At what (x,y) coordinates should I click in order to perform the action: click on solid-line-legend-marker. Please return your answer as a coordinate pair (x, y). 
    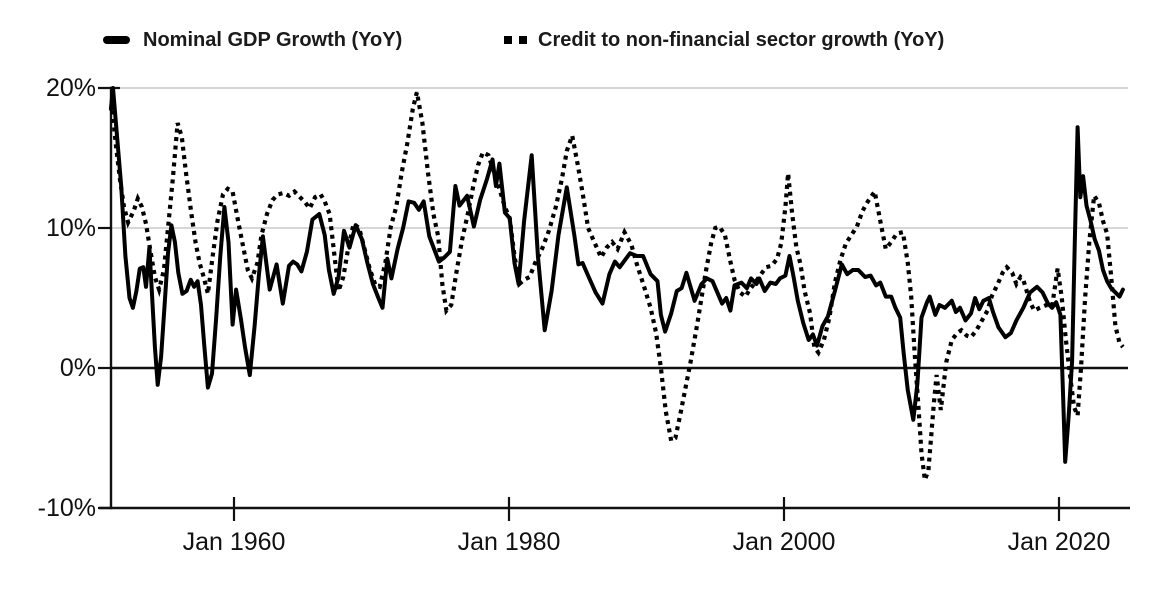
    Looking at the image, I should click on (116, 40).